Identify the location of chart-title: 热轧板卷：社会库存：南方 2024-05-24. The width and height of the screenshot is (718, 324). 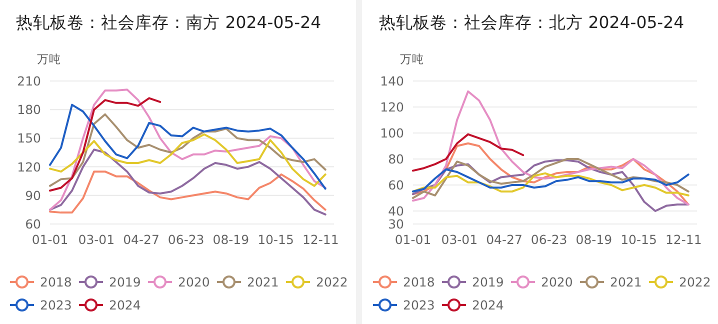
(169, 22).